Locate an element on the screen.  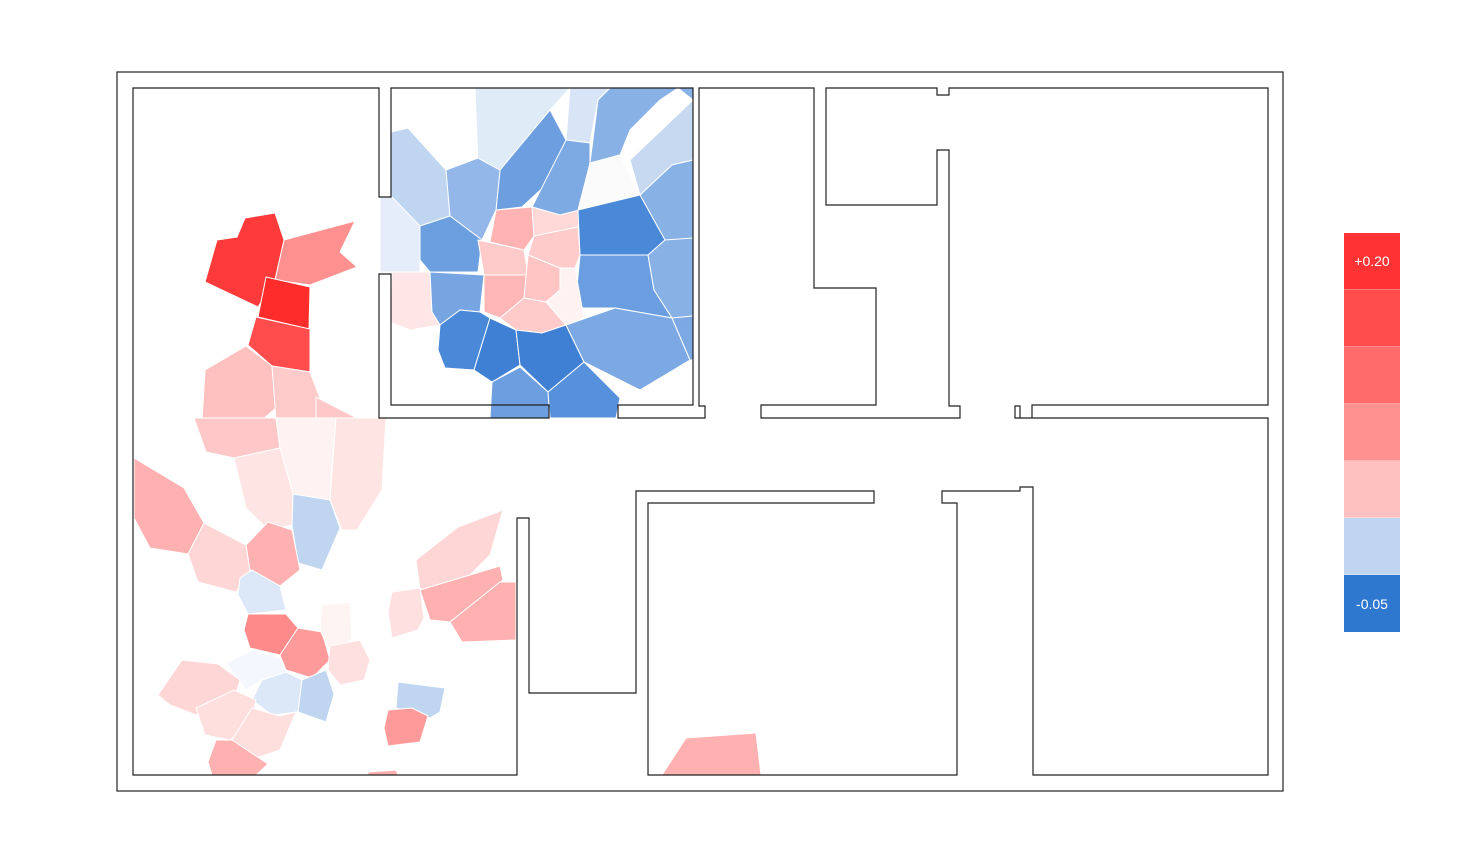
legend-bin-1: +0.20 is located at coordinates (1372, 261).